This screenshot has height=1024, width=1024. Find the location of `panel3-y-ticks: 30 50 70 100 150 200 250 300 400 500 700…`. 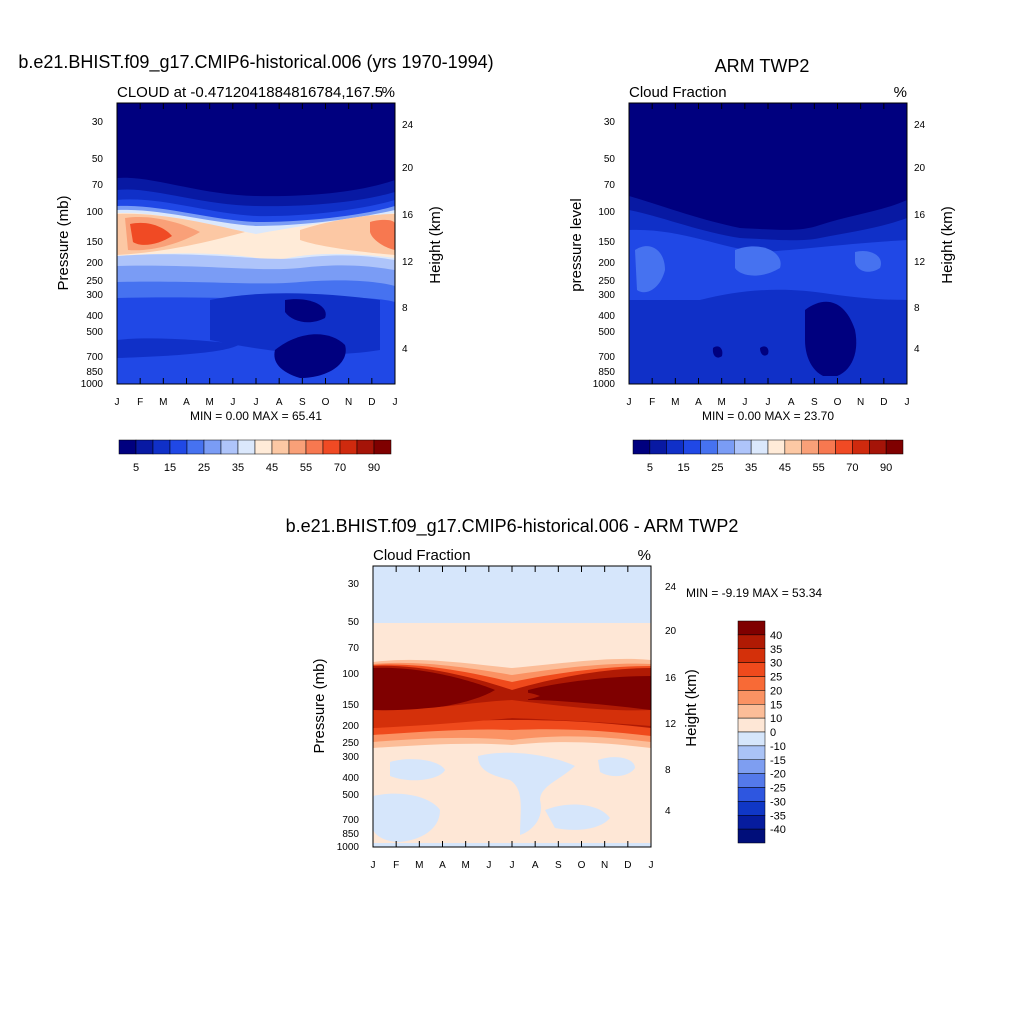

panel3-y-ticks: 30 50 70 100 150 200 250 300 400 500 700… is located at coordinates (348, 716).